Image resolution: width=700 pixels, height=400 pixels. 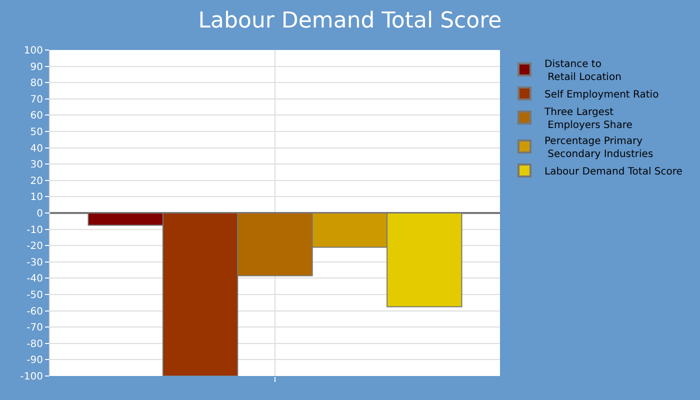 I want to click on y-tick-label: 50, so click(x=36, y=132).